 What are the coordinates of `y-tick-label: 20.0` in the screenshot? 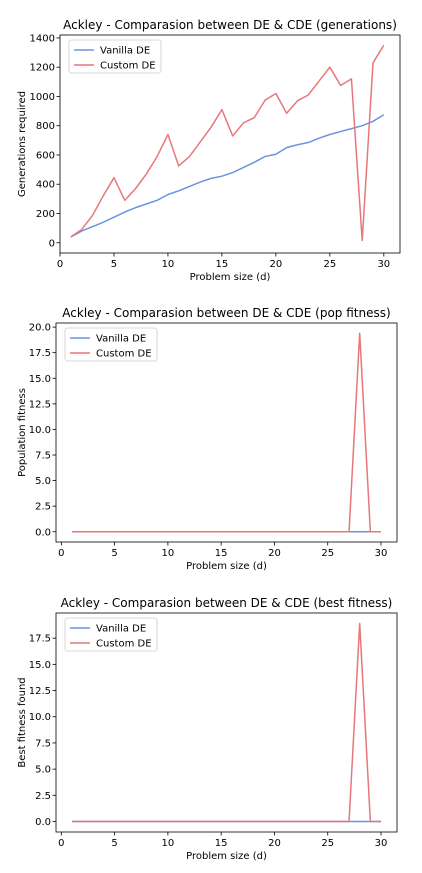 It's located at (40, 328).